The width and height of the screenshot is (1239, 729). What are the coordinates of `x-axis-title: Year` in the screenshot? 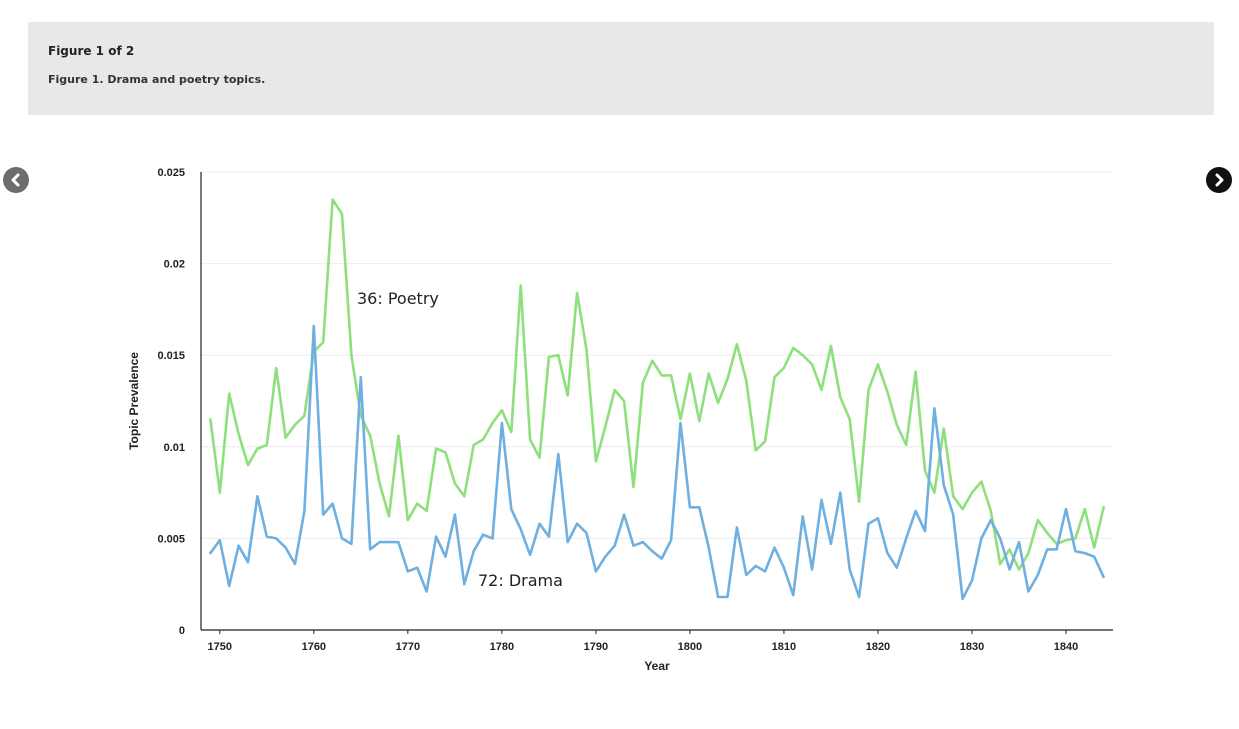 It's located at (657, 666).